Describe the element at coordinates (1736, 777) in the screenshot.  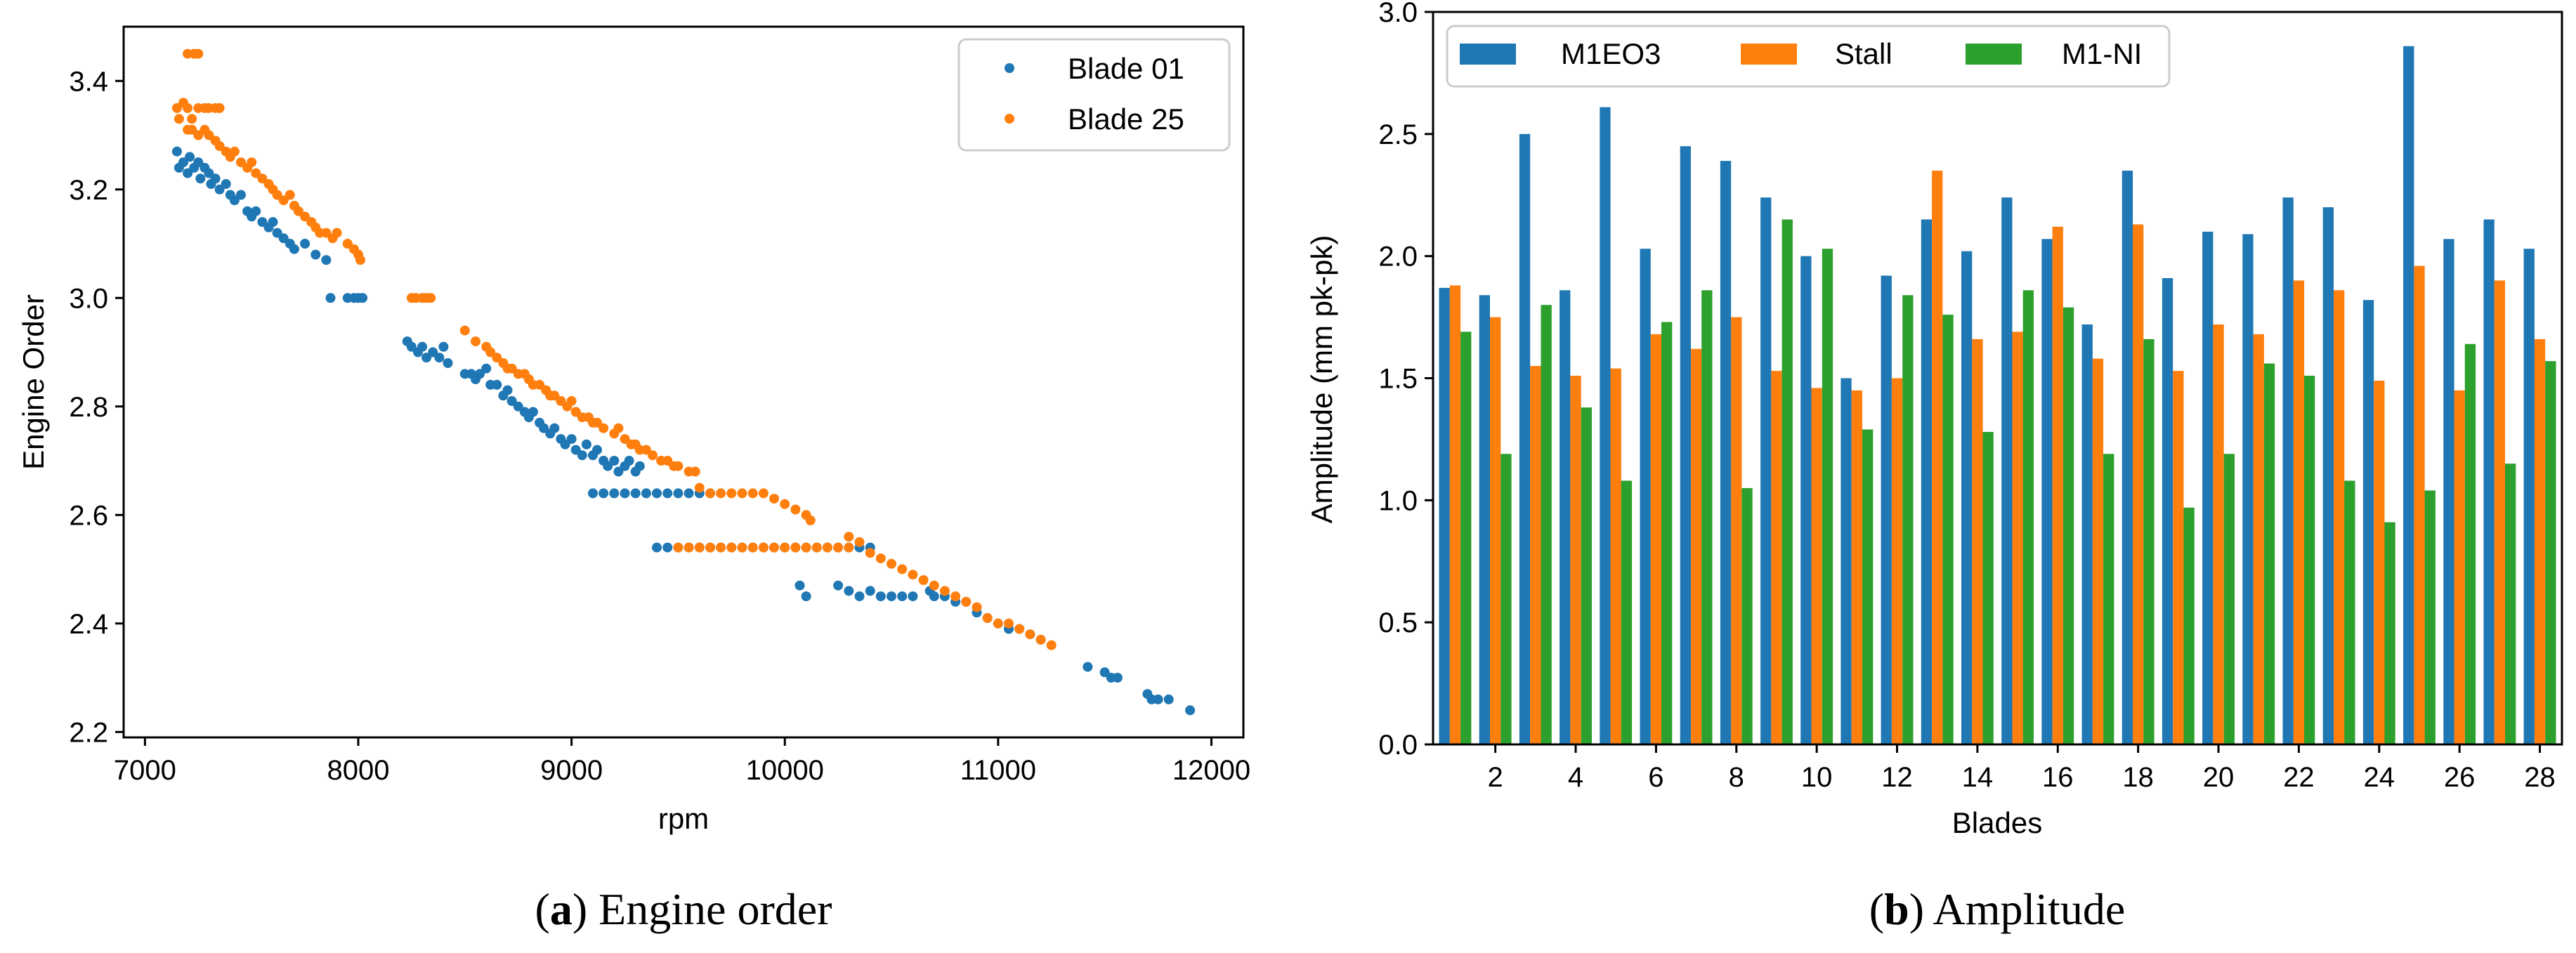
I see `x-tick-label-b: 8` at that location.